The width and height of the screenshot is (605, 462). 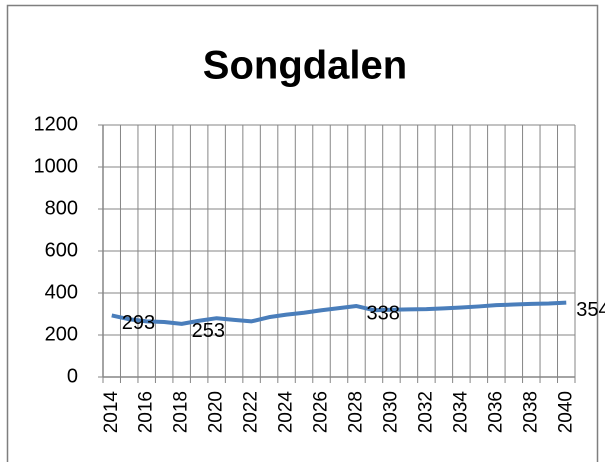 I want to click on data-label: 354, so click(x=590, y=310).